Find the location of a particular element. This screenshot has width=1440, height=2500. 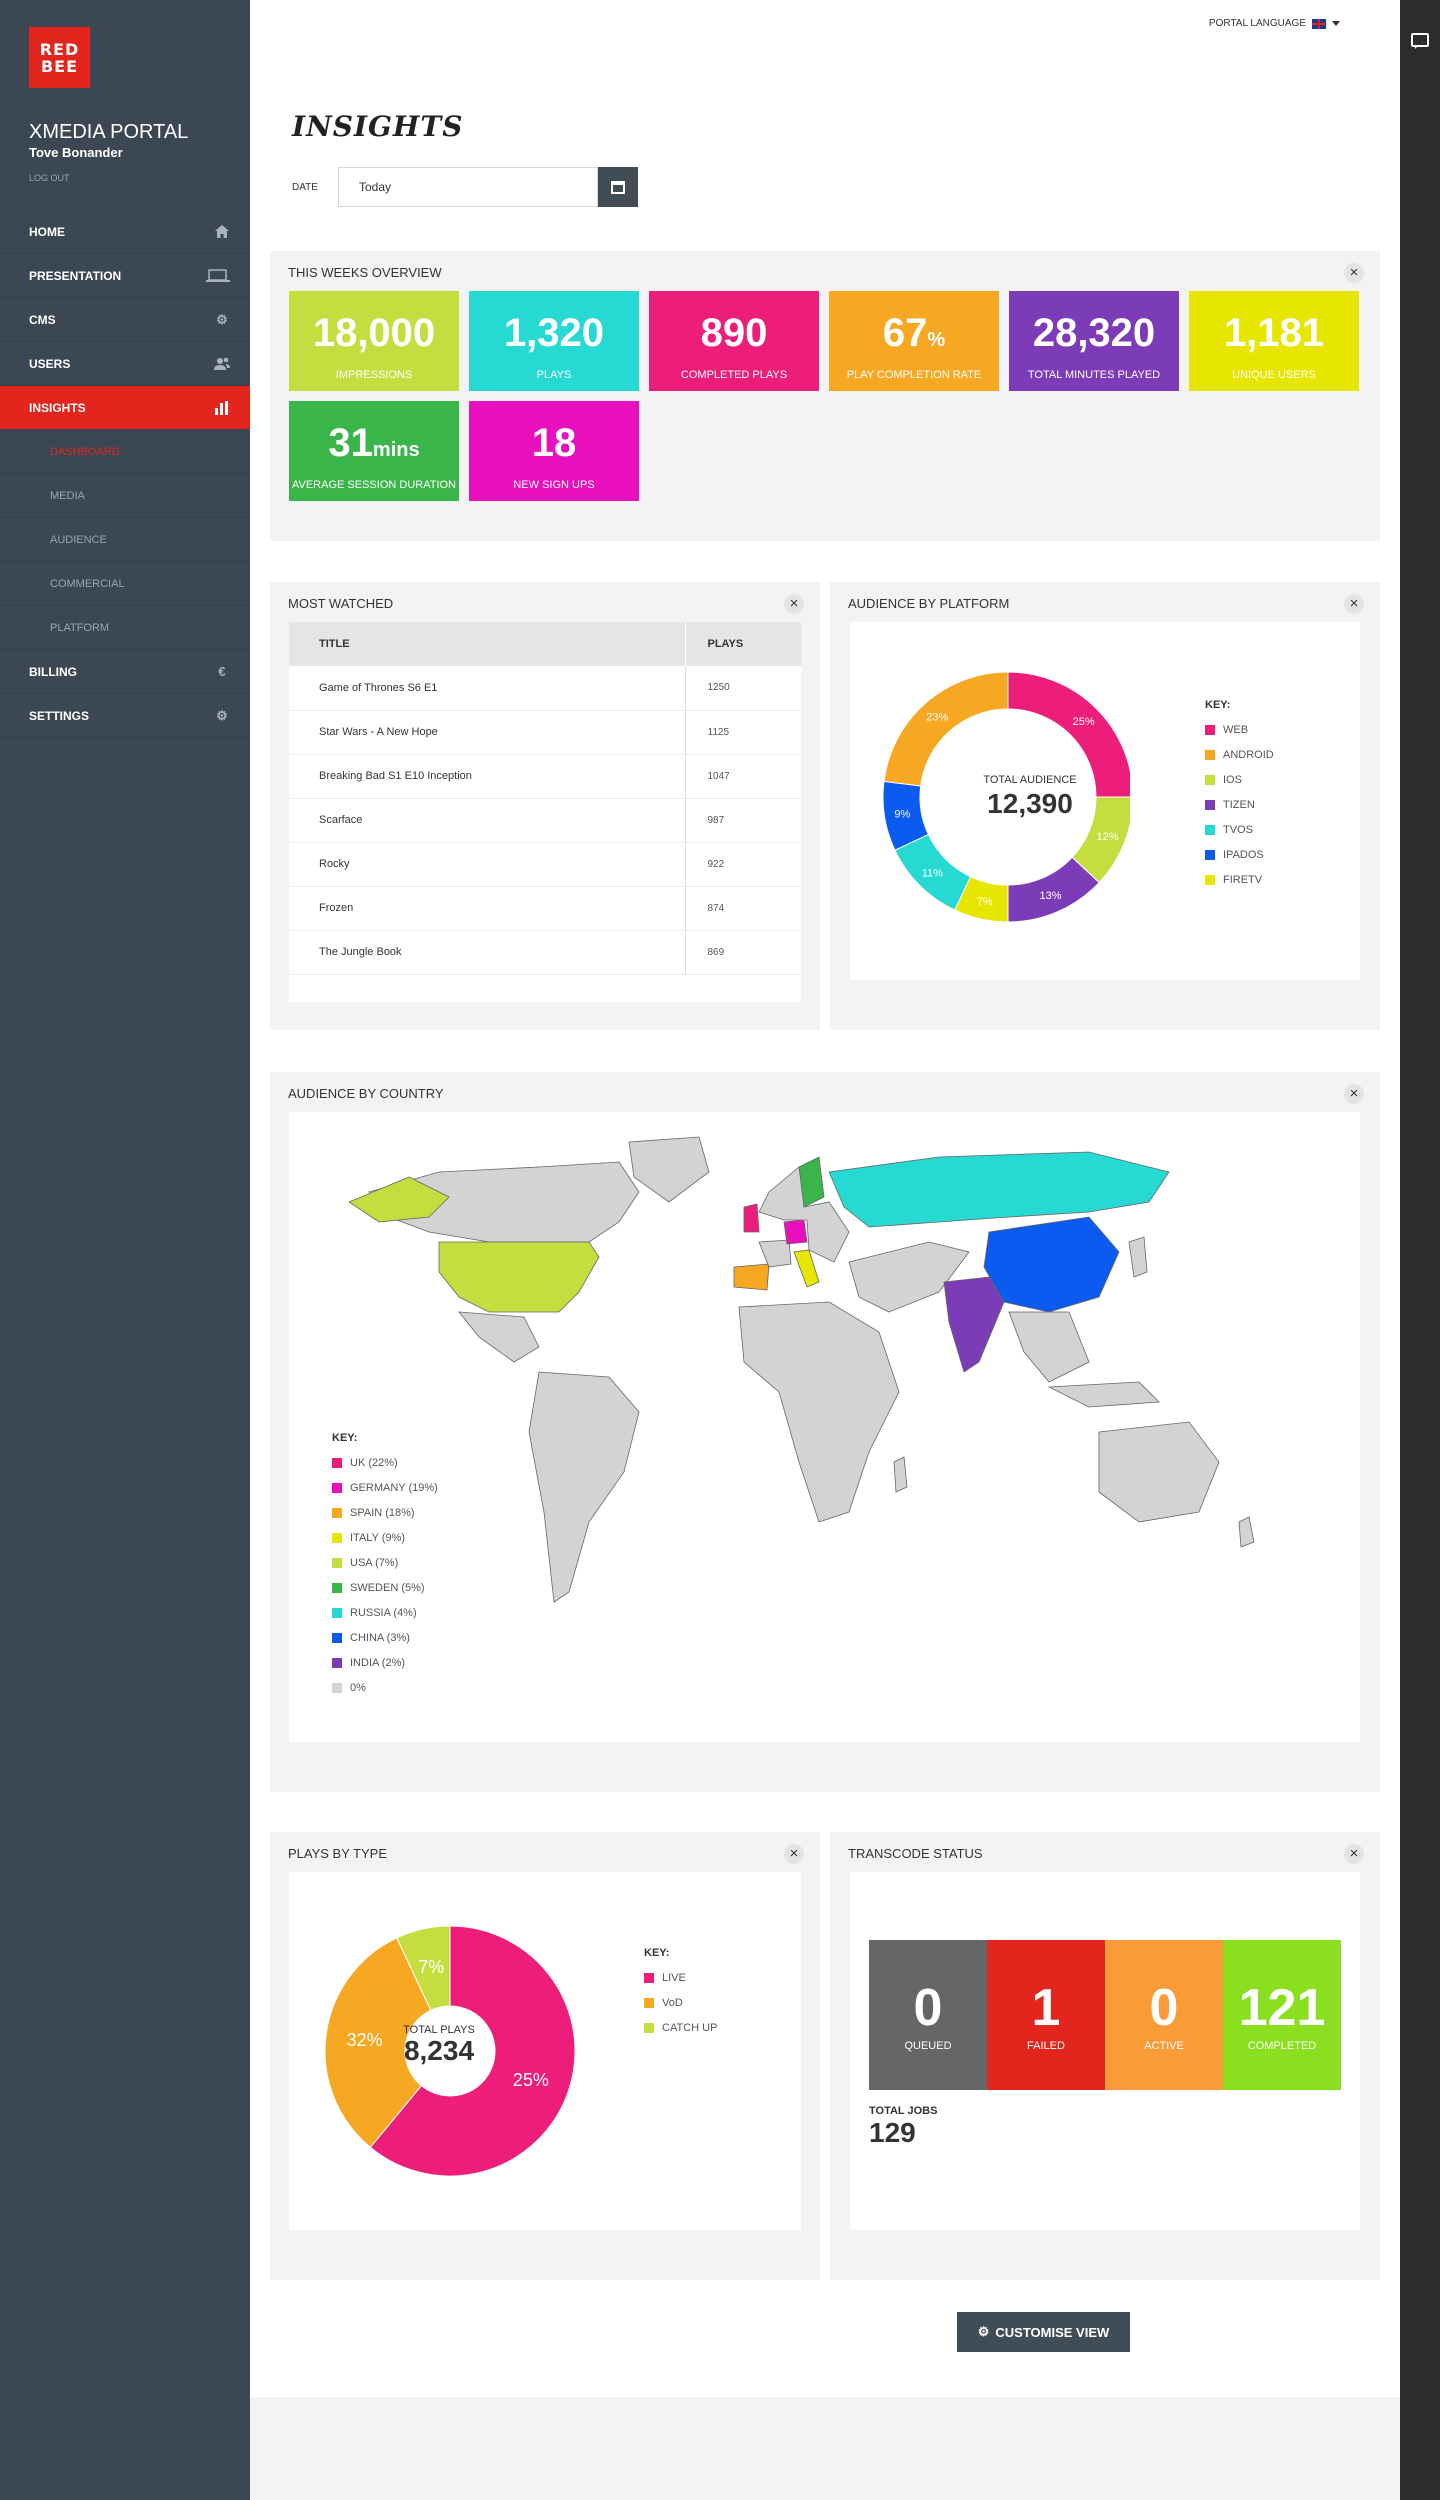

table-row: Breaking Bad S1 E10 Inception 1047 is located at coordinates (545, 776).